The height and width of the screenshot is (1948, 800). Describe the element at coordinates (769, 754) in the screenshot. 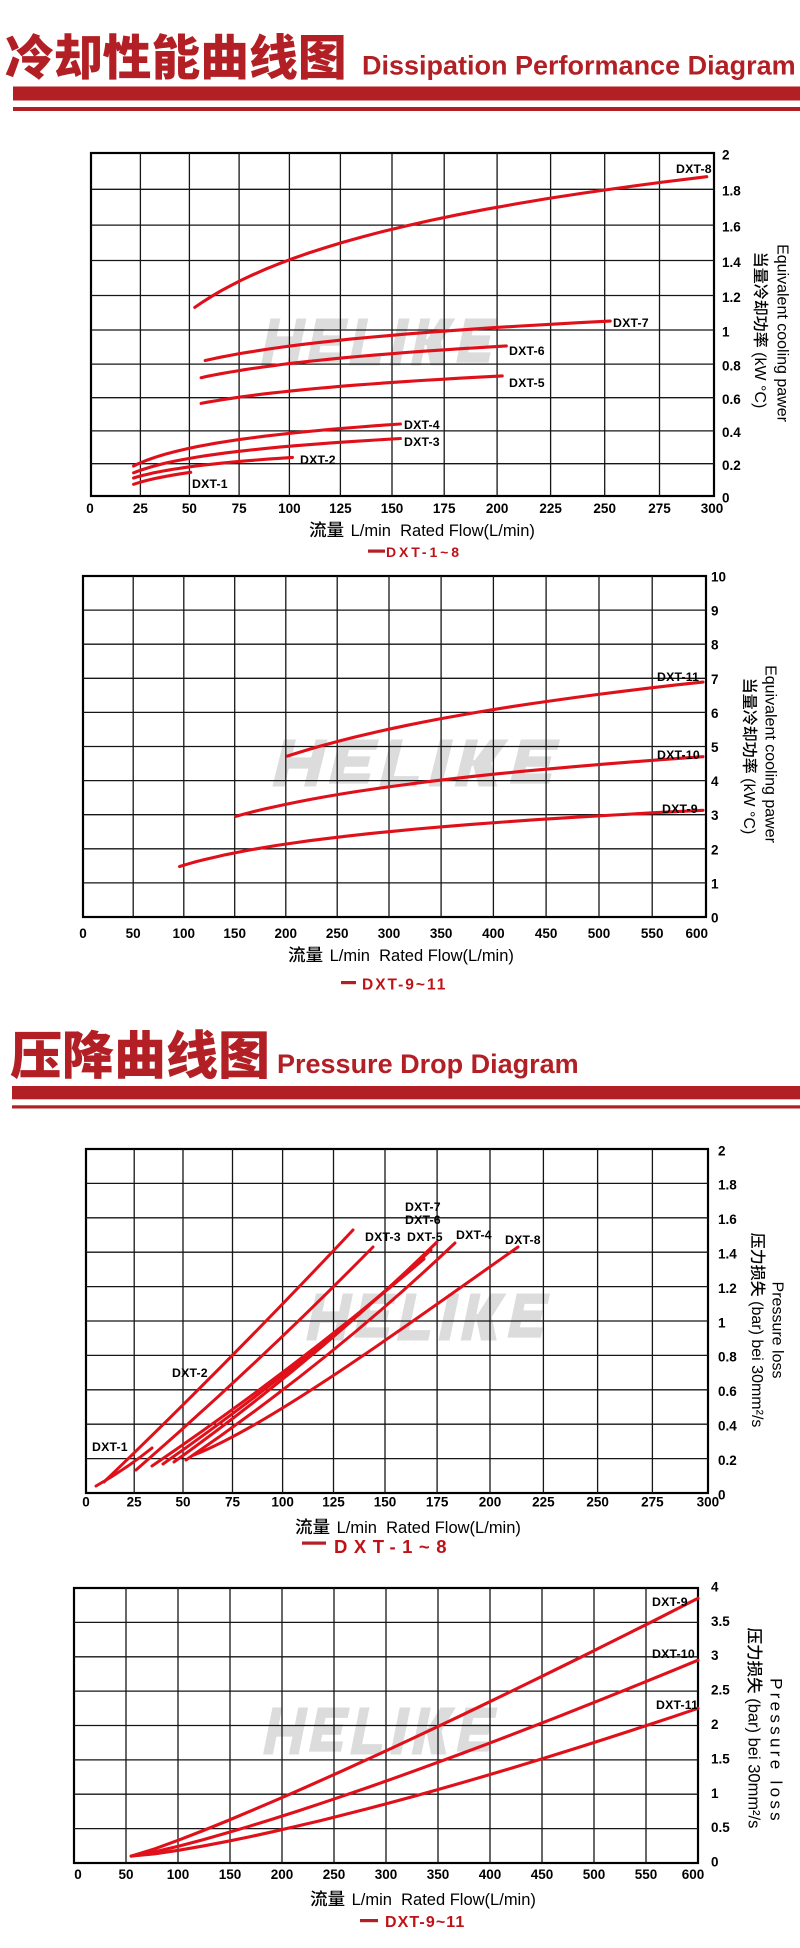

I see `svg-text: Equivalent cooling pawer` at that location.